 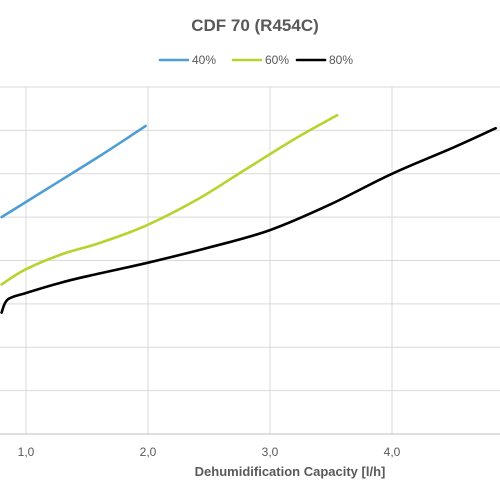 I want to click on series-line-40-percent, so click(x=73, y=171).